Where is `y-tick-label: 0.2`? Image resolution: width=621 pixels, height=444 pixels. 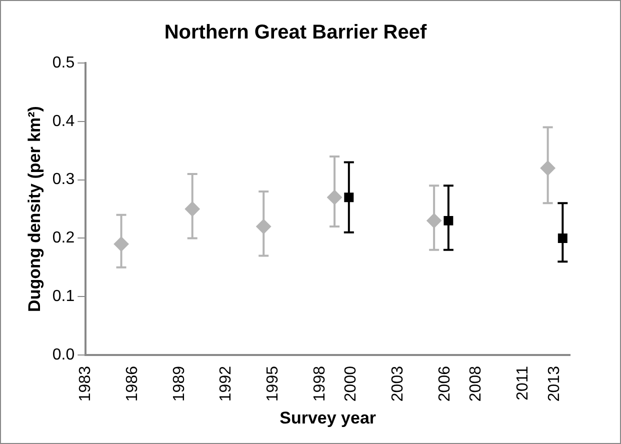 y-tick-label: 0.2 is located at coordinates (63, 238).